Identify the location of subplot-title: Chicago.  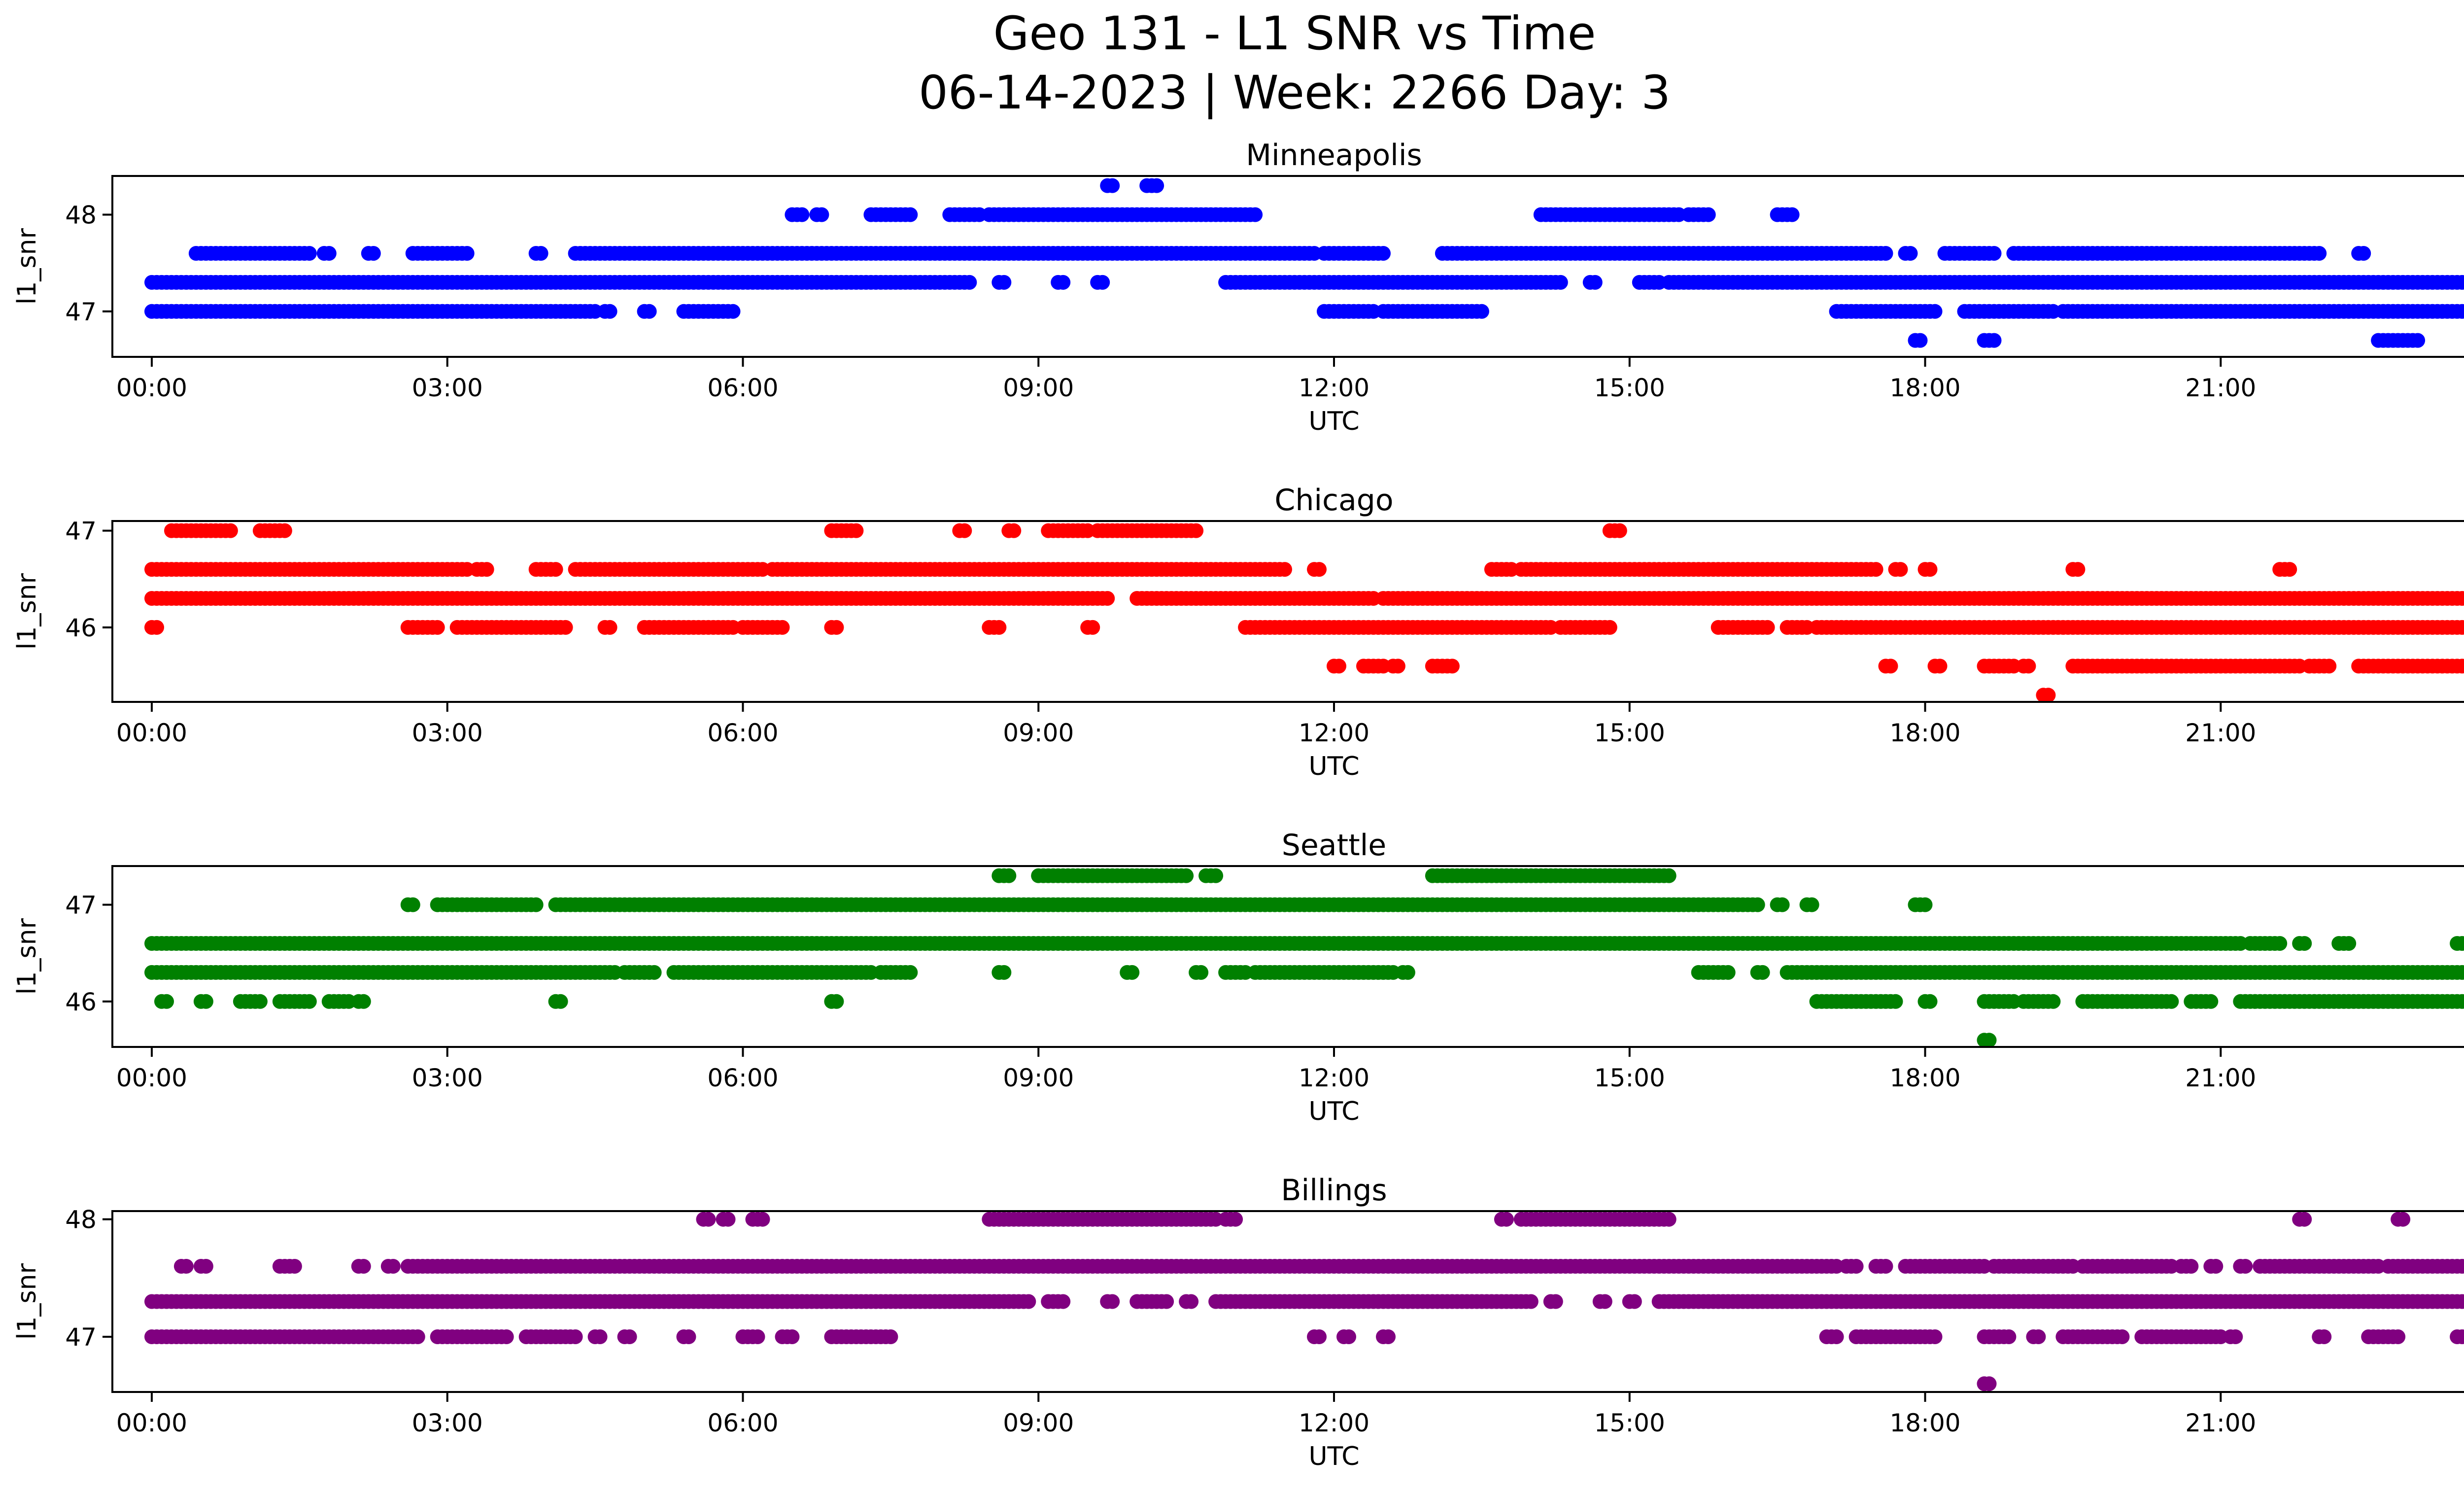
(1333, 500).